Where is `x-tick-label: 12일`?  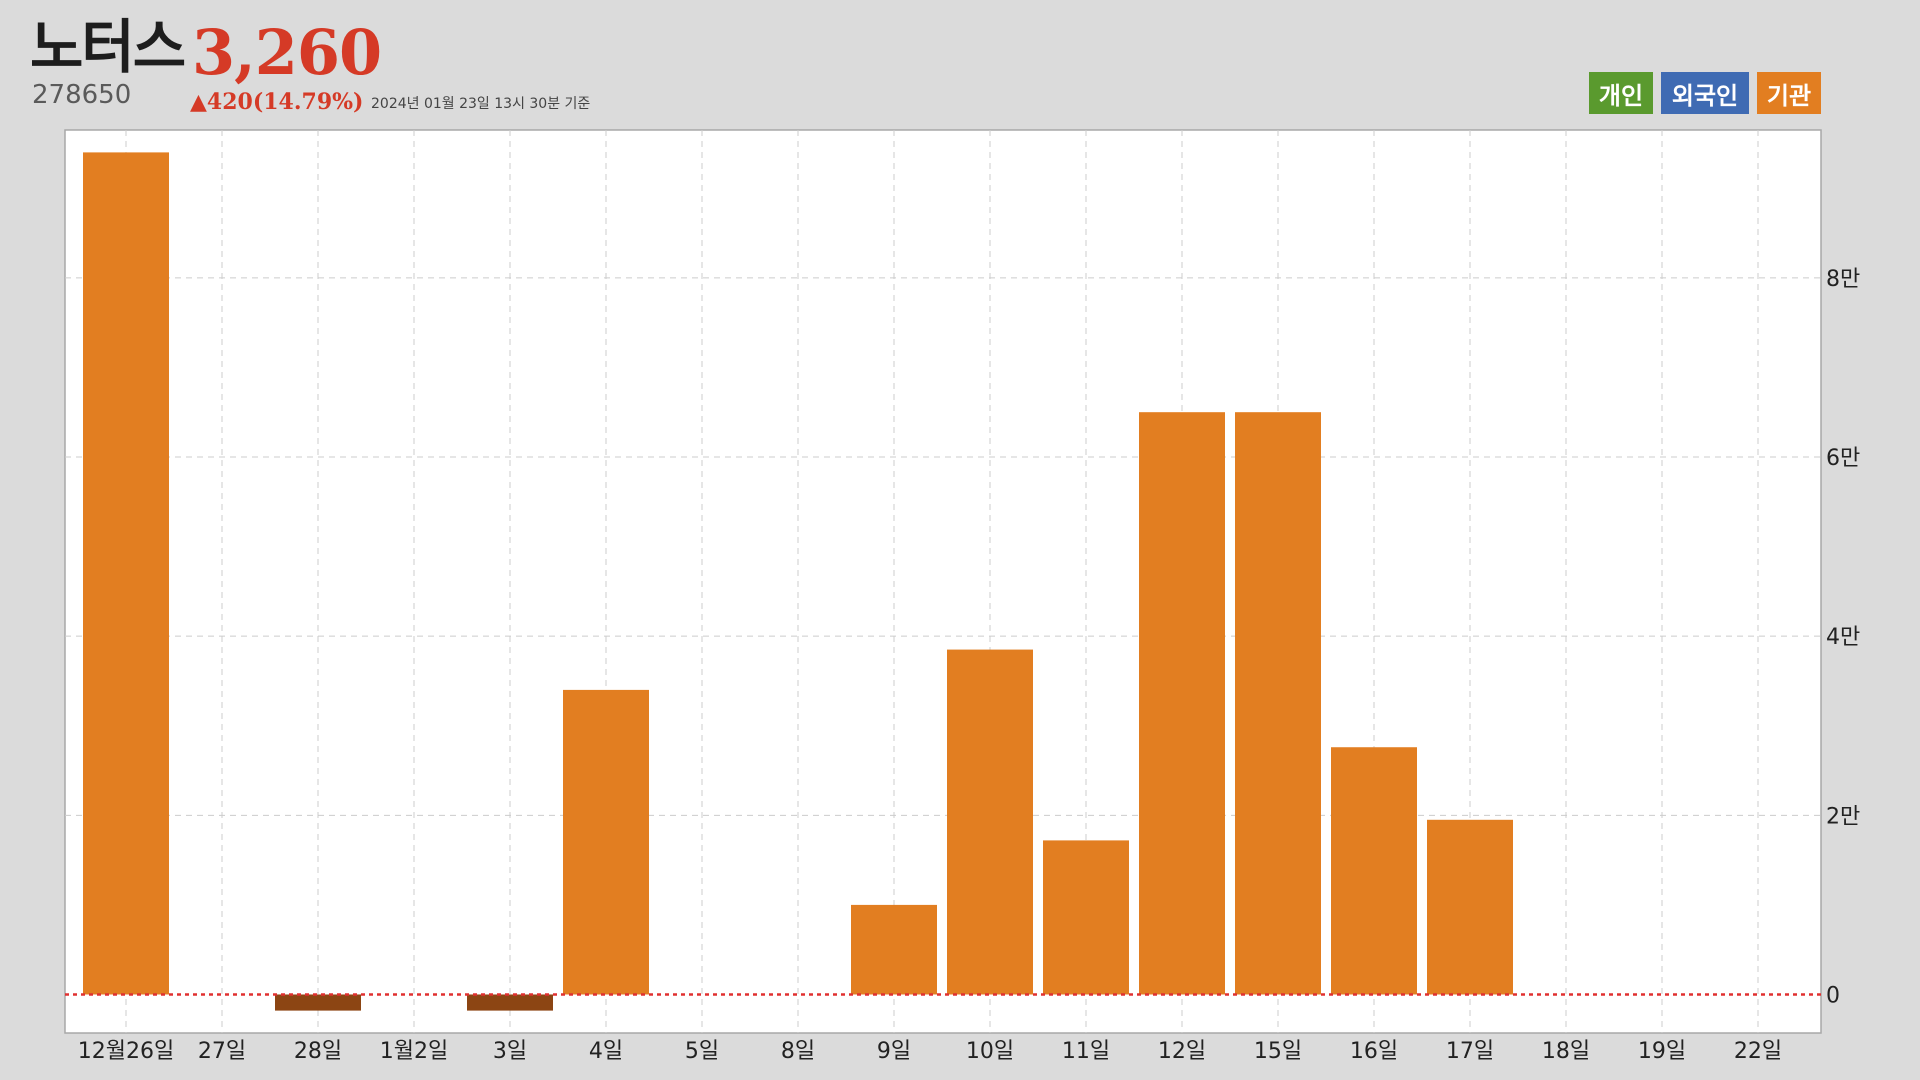 x-tick-label: 12일 is located at coordinates (1182, 1051).